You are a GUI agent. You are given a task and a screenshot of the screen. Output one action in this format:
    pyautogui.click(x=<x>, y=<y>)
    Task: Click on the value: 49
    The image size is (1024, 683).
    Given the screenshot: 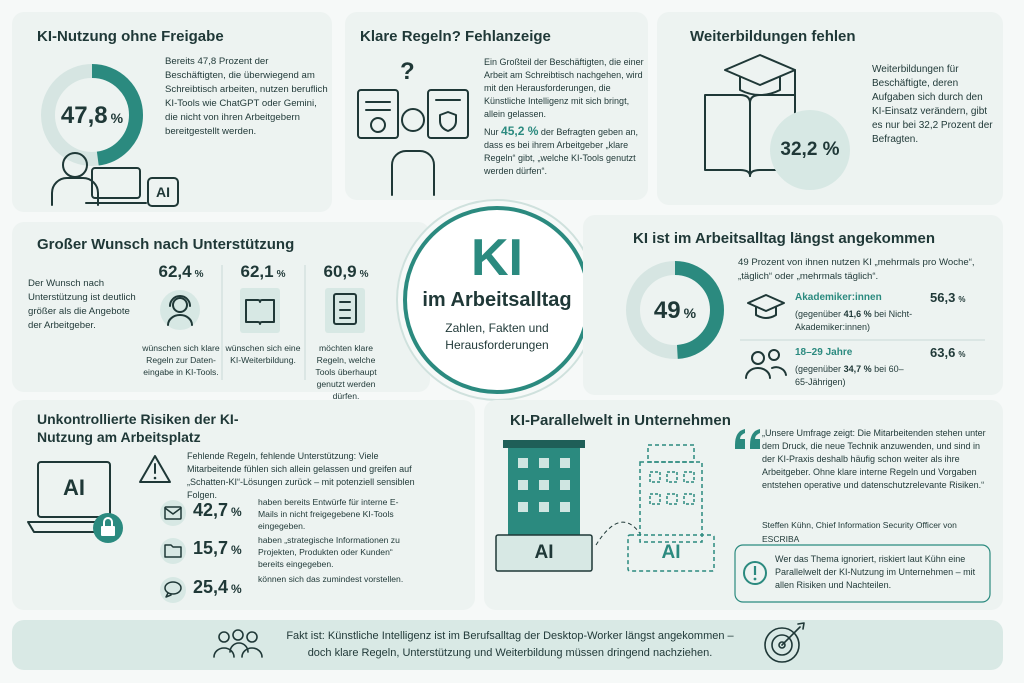 What is the action you would take?
    pyautogui.click(x=667, y=310)
    